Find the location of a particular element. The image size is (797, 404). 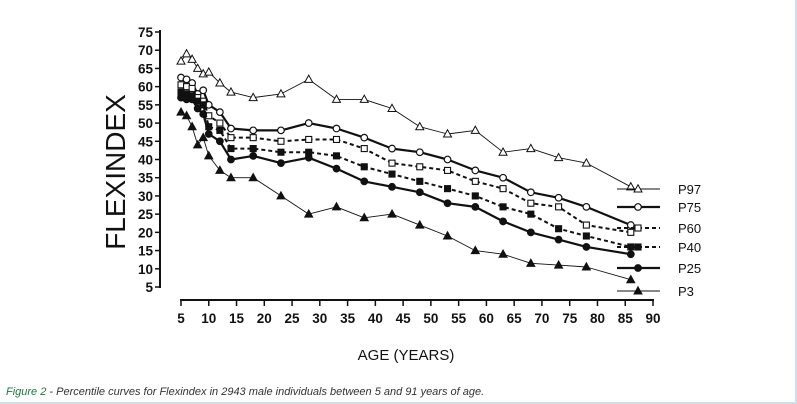

x-tick-label: 75 is located at coordinates (570, 318).